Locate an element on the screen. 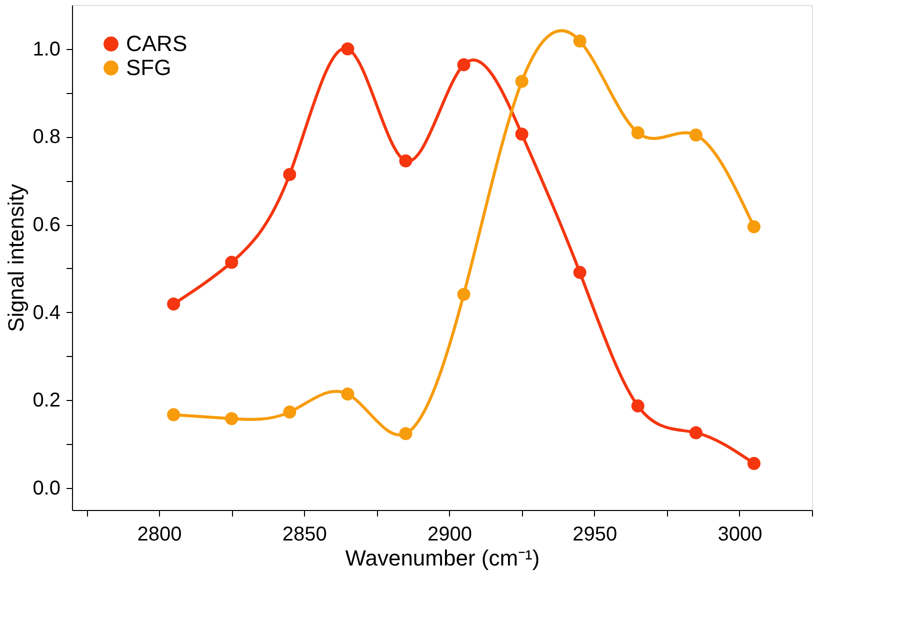 This screenshot has height=627, width=906. legend-label: CARS is located at coordinates (157, 43).